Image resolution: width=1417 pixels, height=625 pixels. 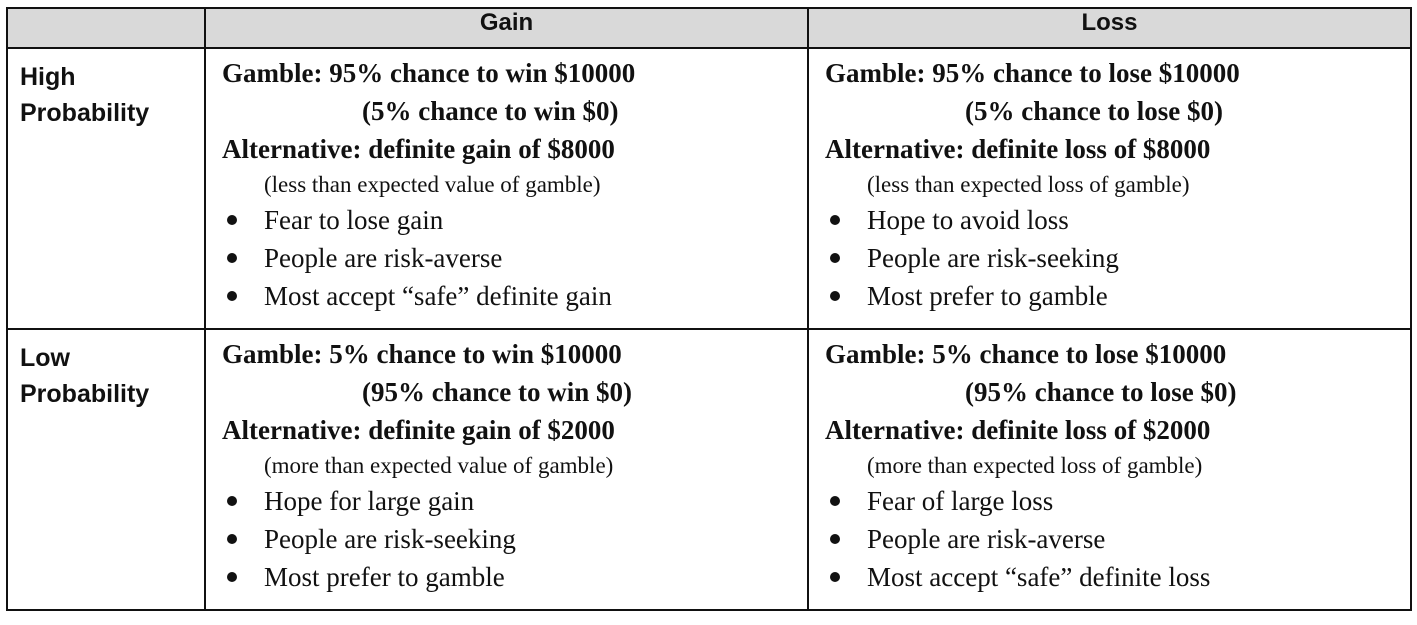 I want to click on row-label-line: Low, so click(x=45, y=358).